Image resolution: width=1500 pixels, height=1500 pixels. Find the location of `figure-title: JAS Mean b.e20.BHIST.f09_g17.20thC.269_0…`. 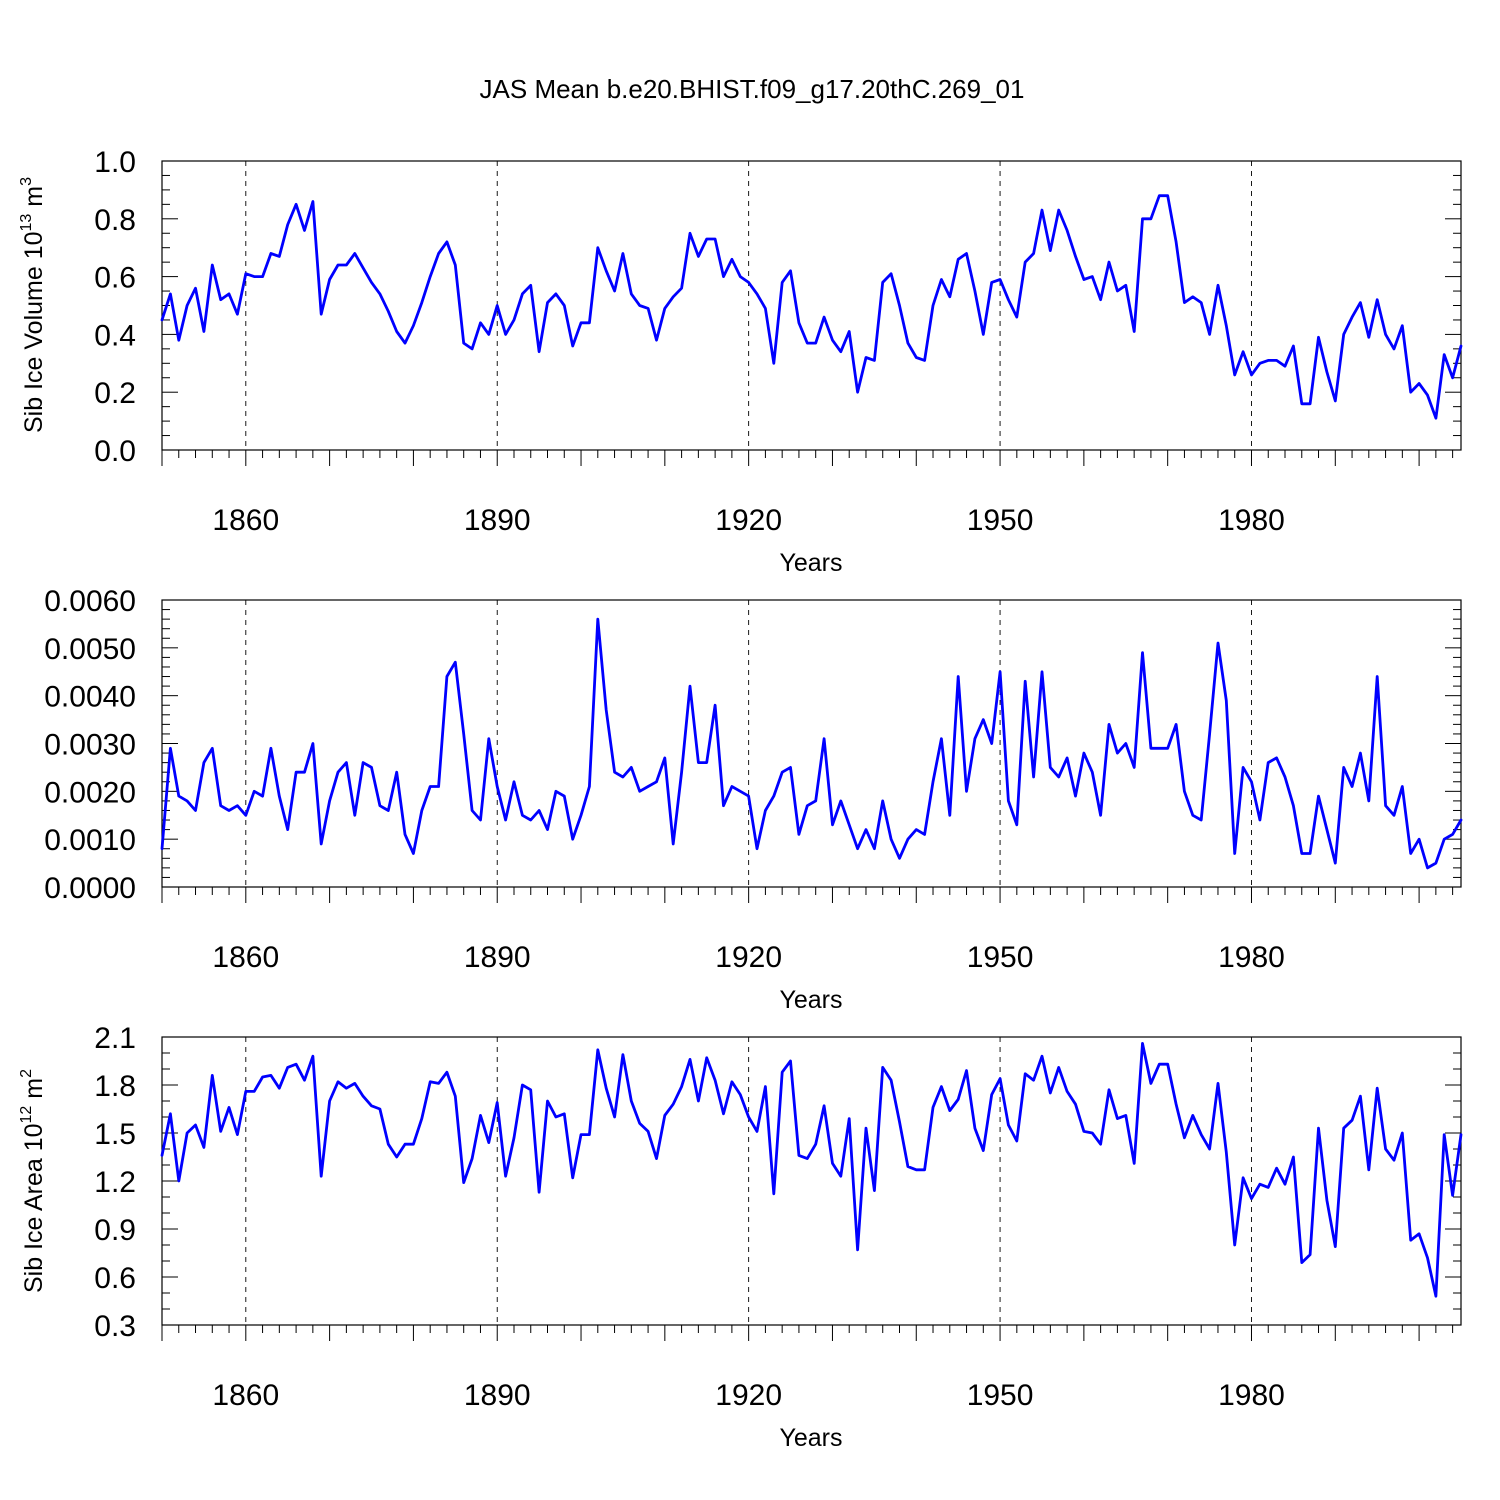

figure-title: JAS Mean b.e20.BHIST.f09_g17.20thC.269_0… is located at coordinates (752, 89).